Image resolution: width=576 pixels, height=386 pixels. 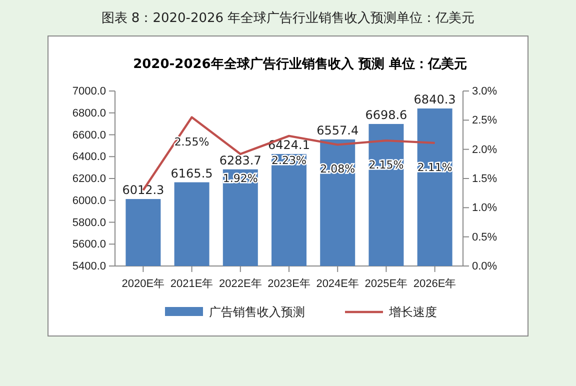 What do you see at coordinates (192, 284) in the screenshot?
I see `x-tick-label: 2021E年` at bounding box center [192, 284].